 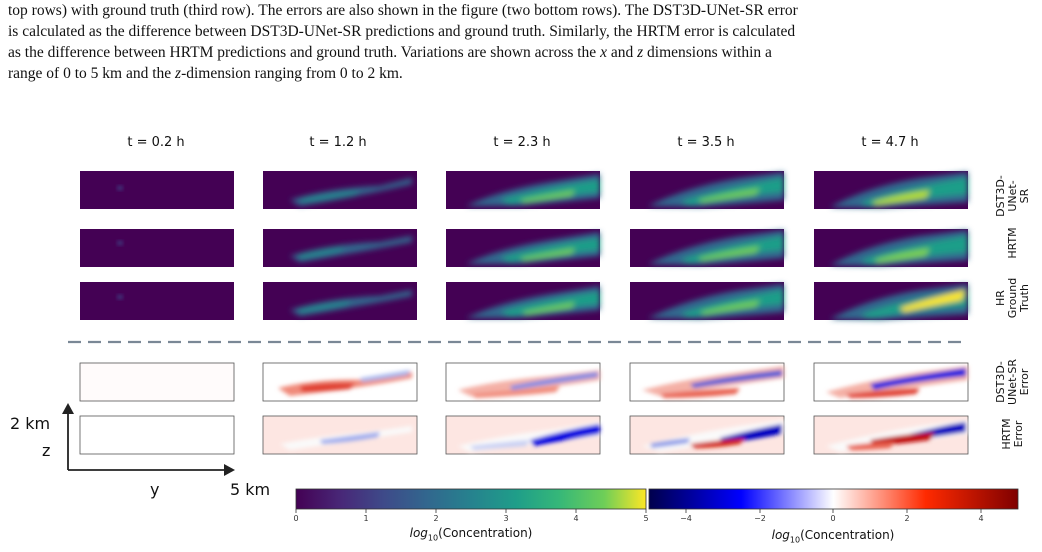 I want to click on row-label-hrtm: HRTM, so click(x=1013, y=247).